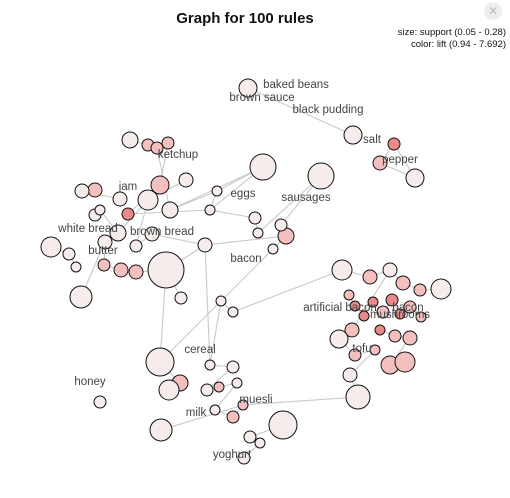  I want to click on item-label-tofu: tofu, so click(361, 349).